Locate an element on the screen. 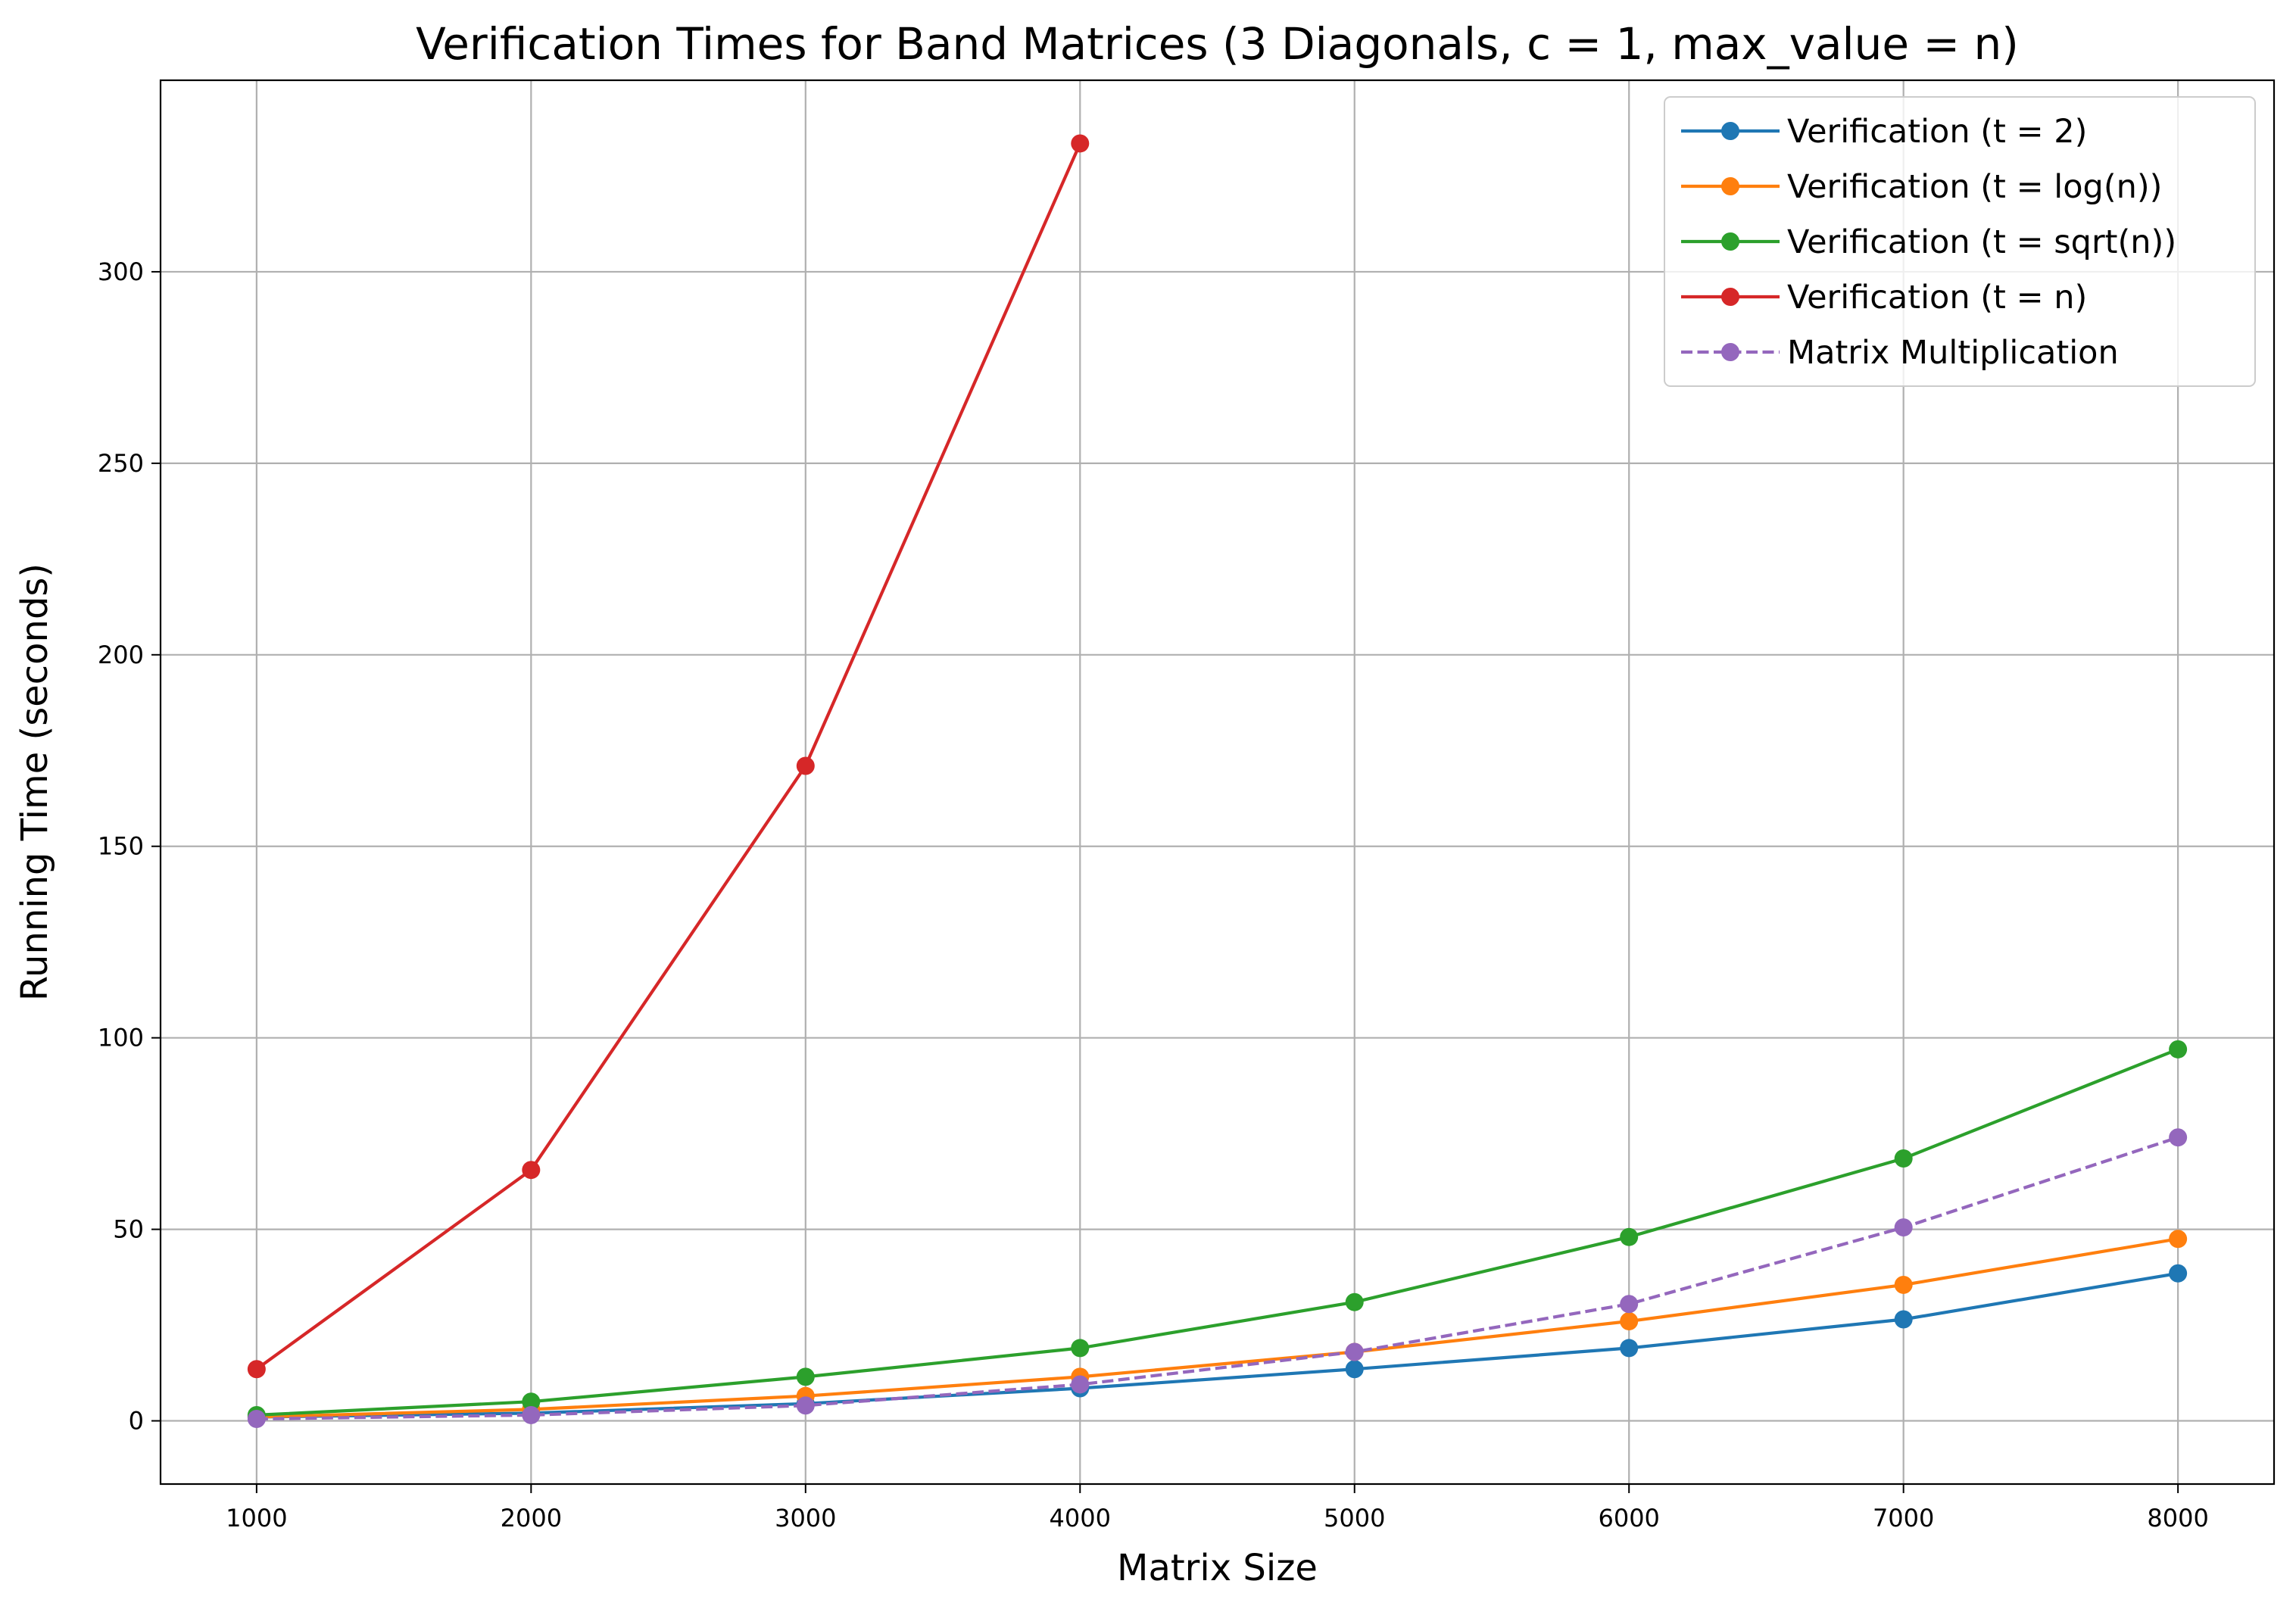 The width and height of the screenshot is (2296, 1612). x-axis-label: Matrix Size is located at coordinates (1218, 1568).